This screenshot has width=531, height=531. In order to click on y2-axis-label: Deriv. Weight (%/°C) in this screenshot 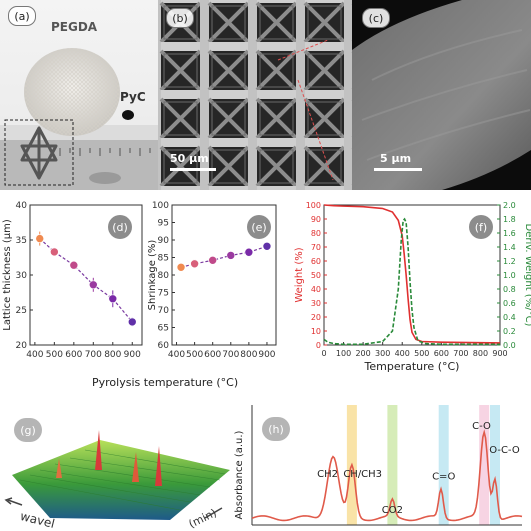, I will do `click(527, 275)`.